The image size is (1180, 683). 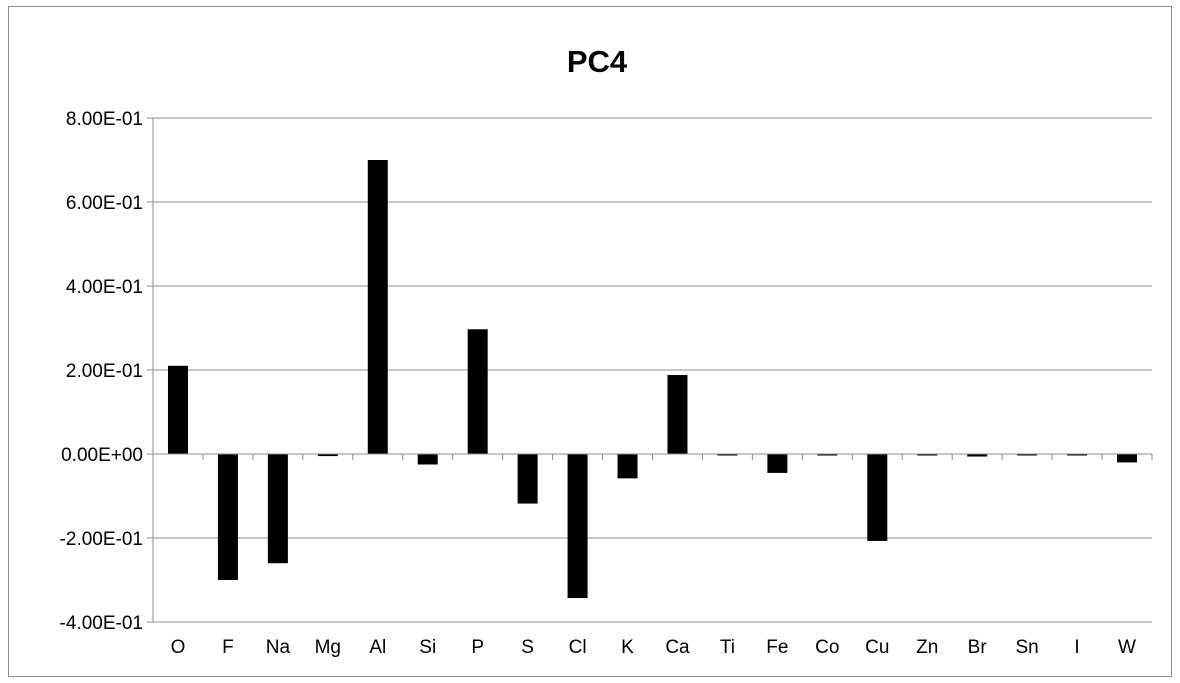 I want to click on x-tick-label: Si, so click(x=427, y=647).